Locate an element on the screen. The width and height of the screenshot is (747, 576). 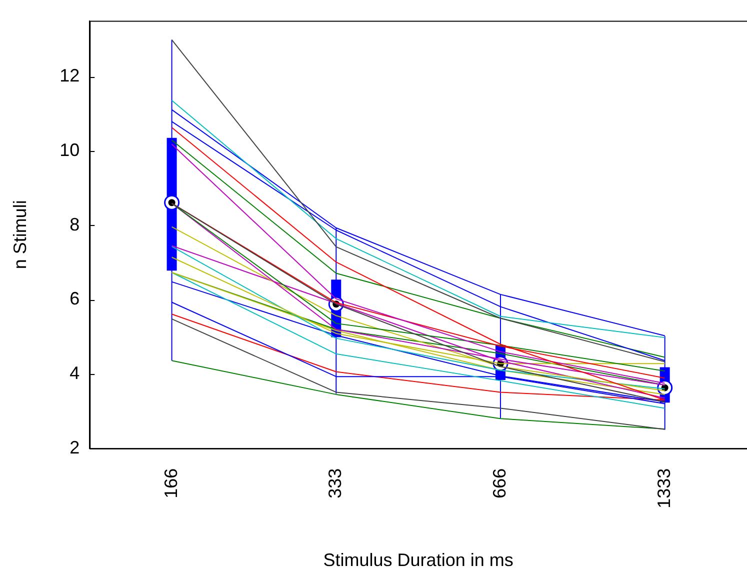
x-tick-label: 666 is located at coordinates (499, 483).